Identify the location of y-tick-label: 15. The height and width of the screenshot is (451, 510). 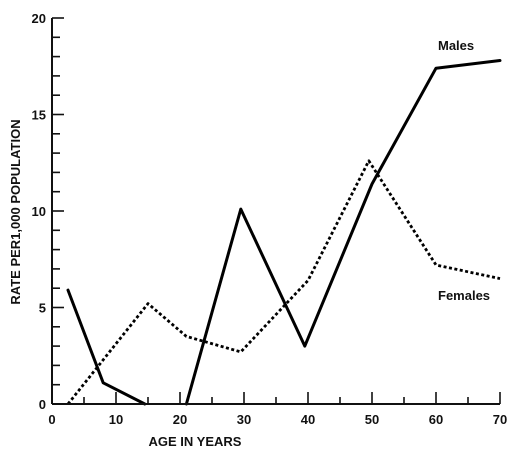
(39, 115).